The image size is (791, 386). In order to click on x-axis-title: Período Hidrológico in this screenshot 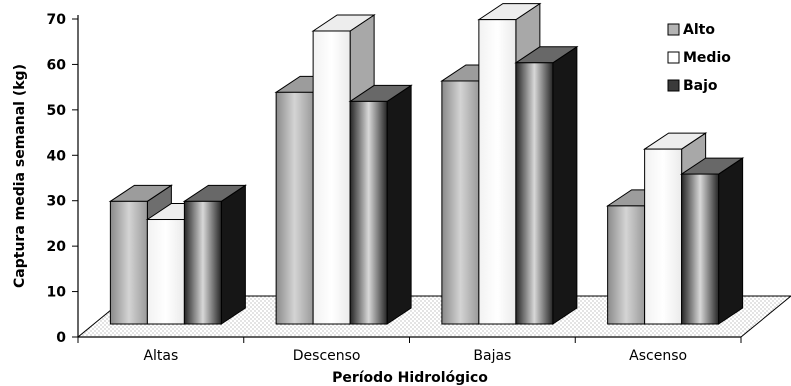, I will do `click(410, 378)`.